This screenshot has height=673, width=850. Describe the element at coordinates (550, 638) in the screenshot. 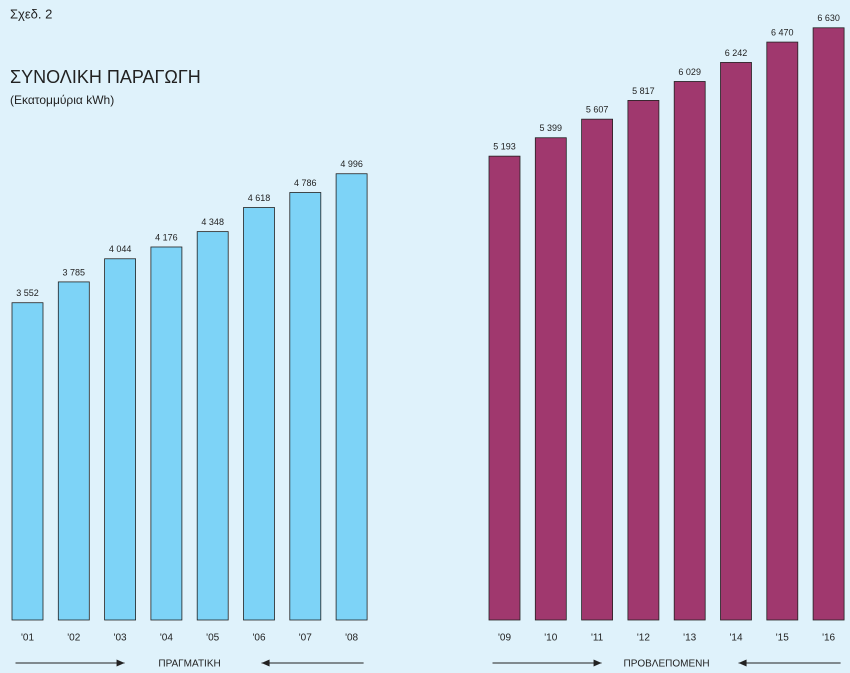

I see `x-tick-label: '10` at that location.